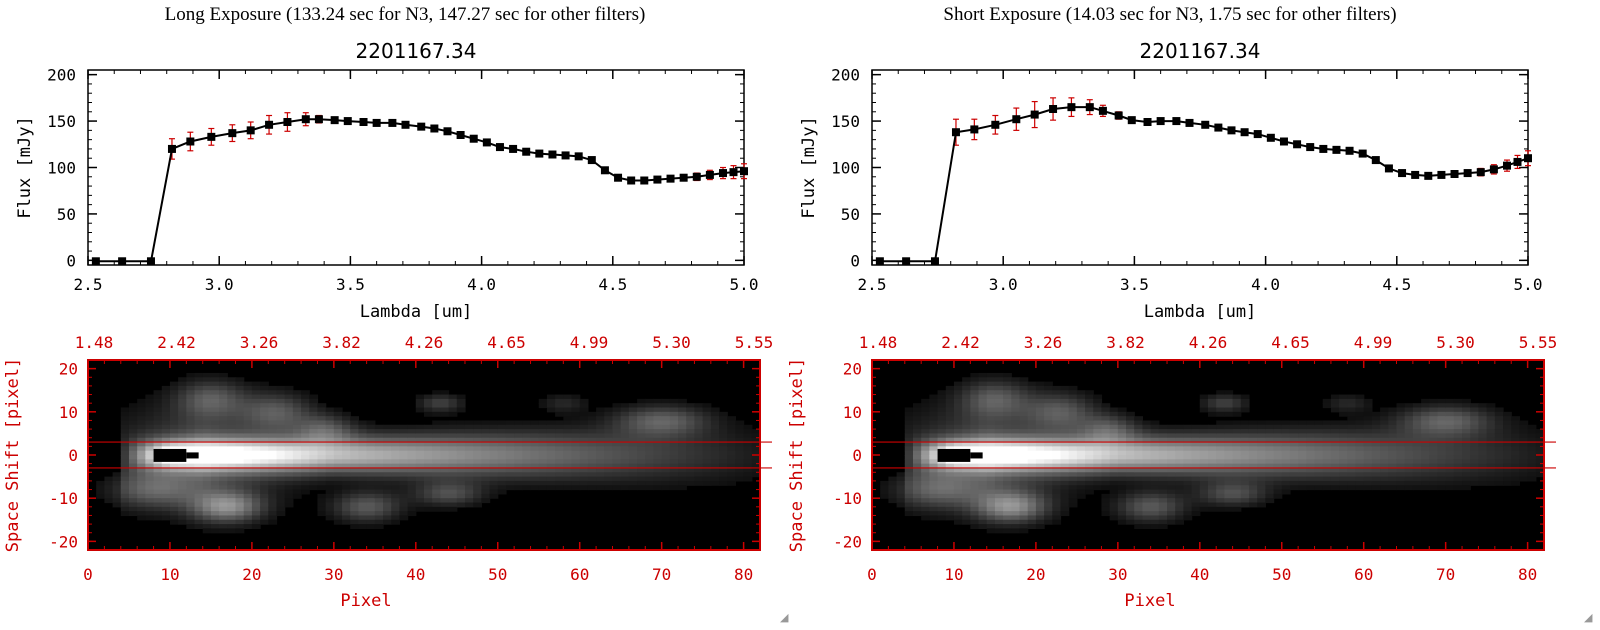  I want to click on top-tick-label: 5.55, so click(754, 342).